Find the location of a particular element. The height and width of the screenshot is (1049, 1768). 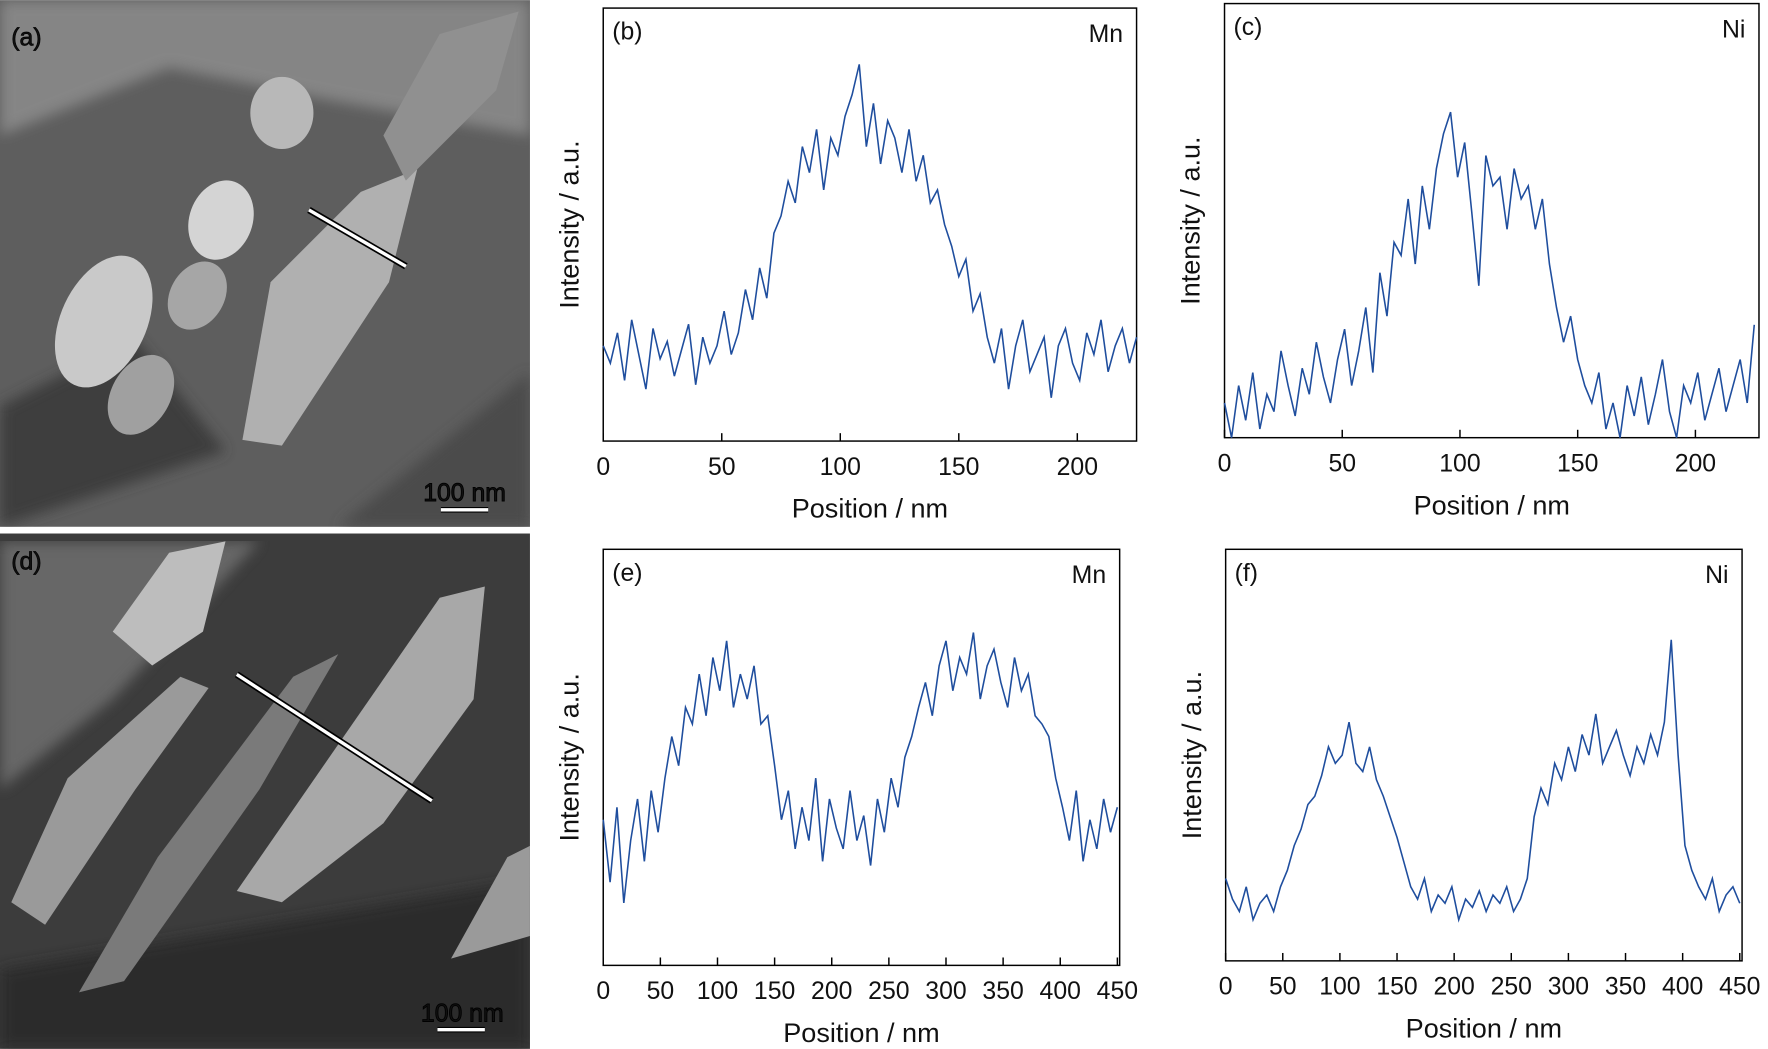

panel-label: (f) is located at coordinates (1246, 573).